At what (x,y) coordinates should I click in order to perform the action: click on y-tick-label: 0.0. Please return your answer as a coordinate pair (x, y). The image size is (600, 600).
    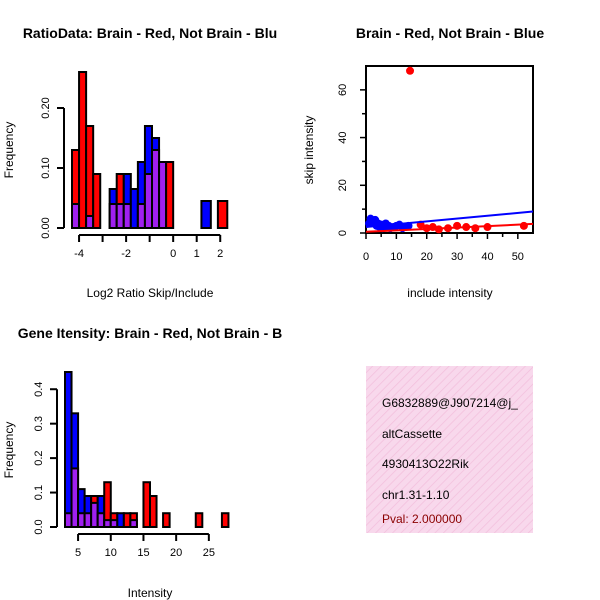
    Looking at the image, I should click on (39, 526).